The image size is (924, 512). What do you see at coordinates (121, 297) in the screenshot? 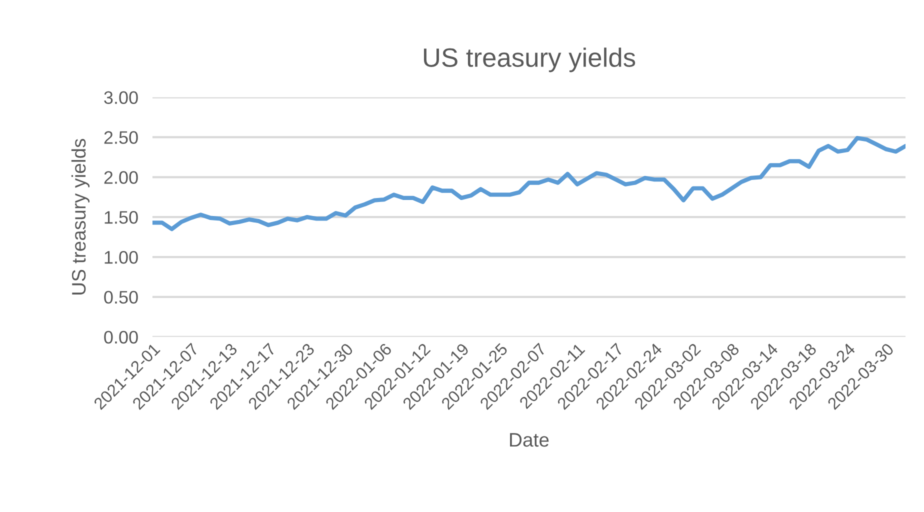
I see `y-tick-label: 0.50` at bounding box center [121, 297].